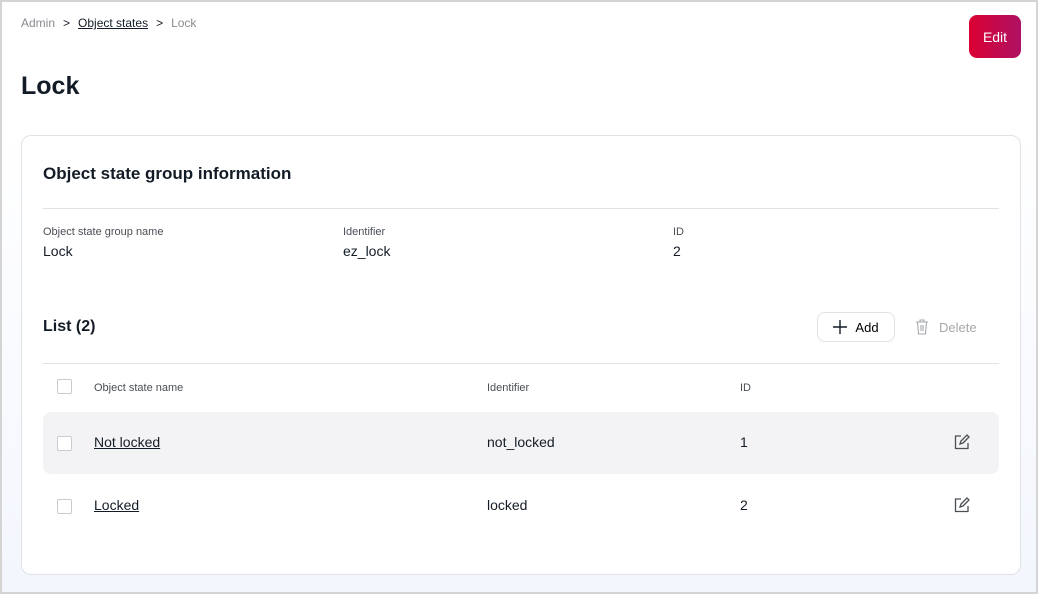  I want to click on table-row: Not locked not_locked 1, so click(521, 443).